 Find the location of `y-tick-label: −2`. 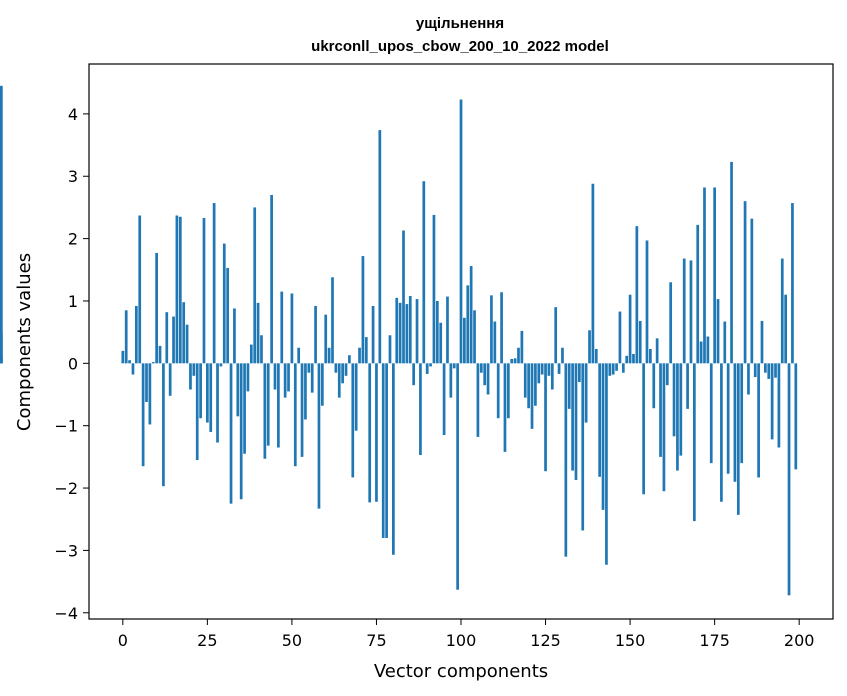

y-tick-label: −2 is located at coordinates (66, 488).